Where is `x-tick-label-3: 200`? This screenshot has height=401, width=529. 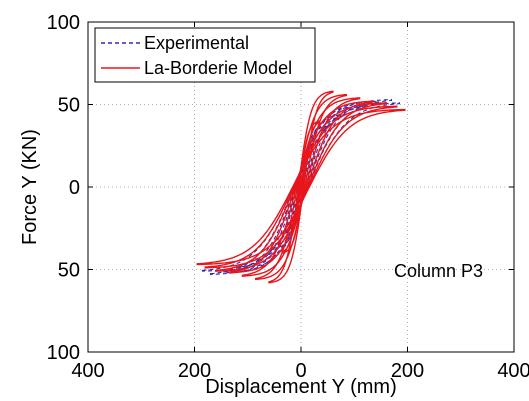 x-tick-label-3: 200 is located at coordinates (407, 371).